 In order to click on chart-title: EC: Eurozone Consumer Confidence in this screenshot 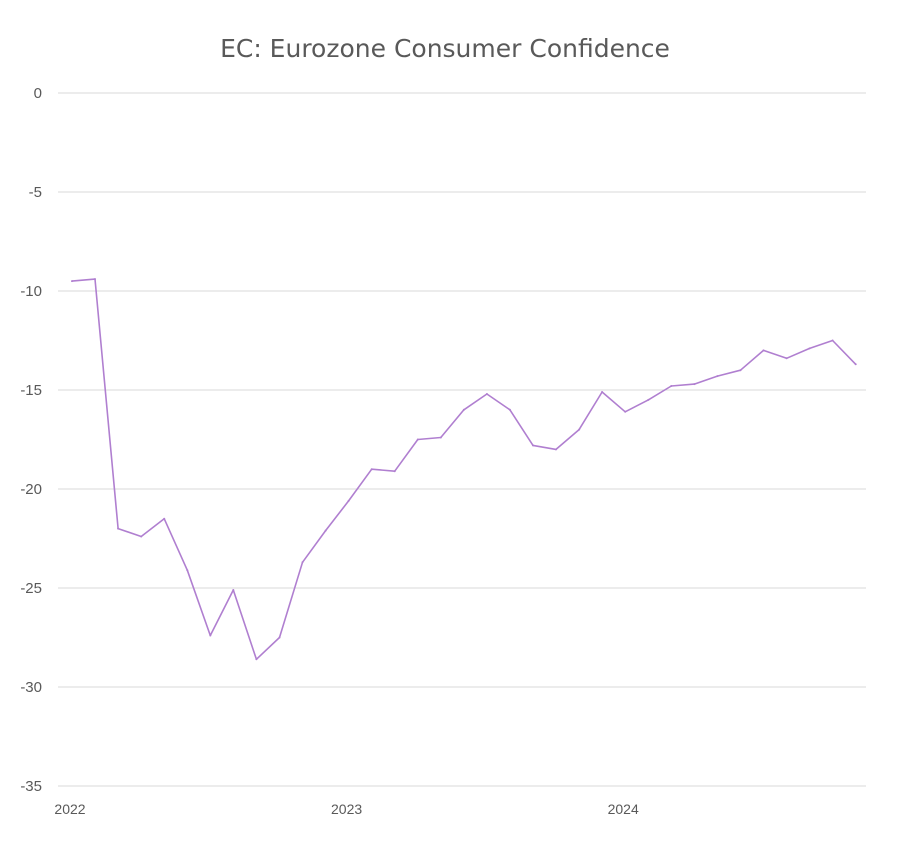, I will do `click(445, 48)`.